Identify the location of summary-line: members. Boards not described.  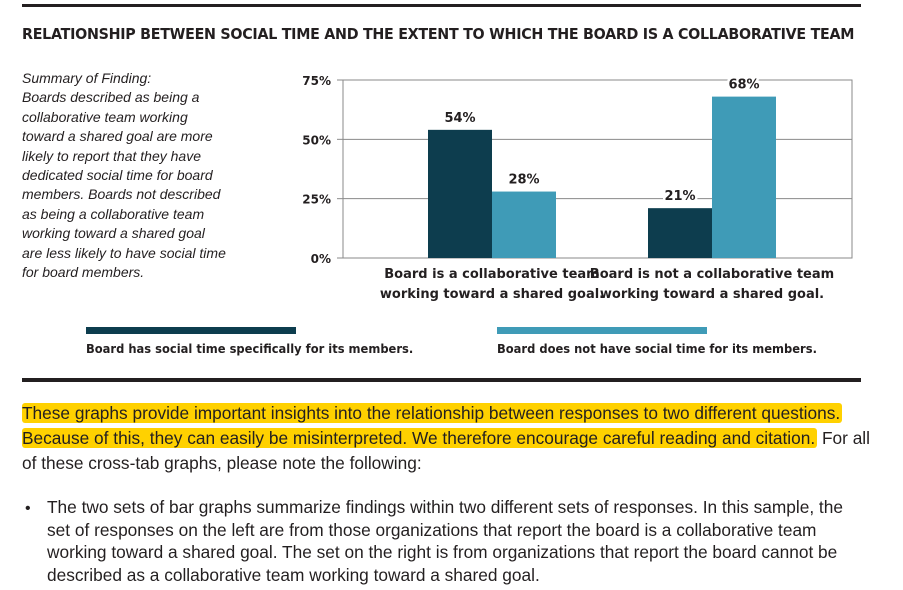
(121, 194).